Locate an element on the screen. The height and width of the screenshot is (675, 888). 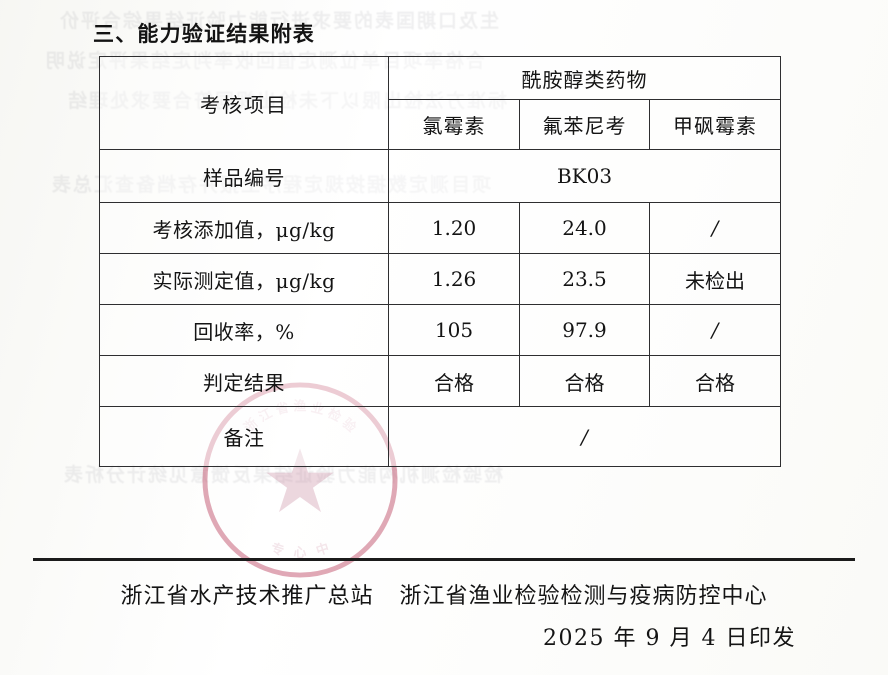
table-row: 考核添加值，μg/kg 1.20 24.0 / is located at coordinates (440, 228).